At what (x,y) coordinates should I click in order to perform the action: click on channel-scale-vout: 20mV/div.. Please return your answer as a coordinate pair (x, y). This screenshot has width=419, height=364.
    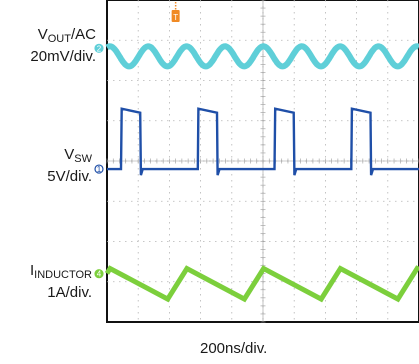
    Looking at the image, I should click on (63, 56).